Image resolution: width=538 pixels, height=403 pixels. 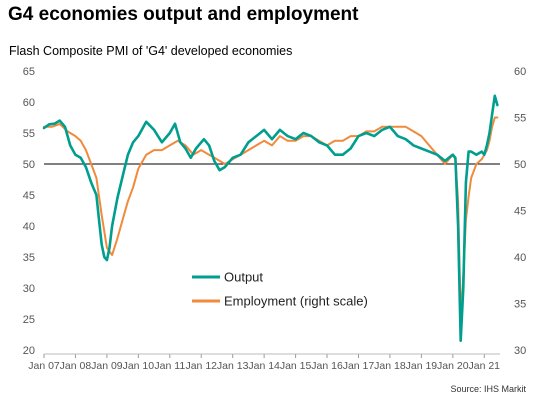 What do you see at coordinates (520, 305) in the screenshot?
I see `y-right-tick-label: 35` at bounding box center [520, 305].